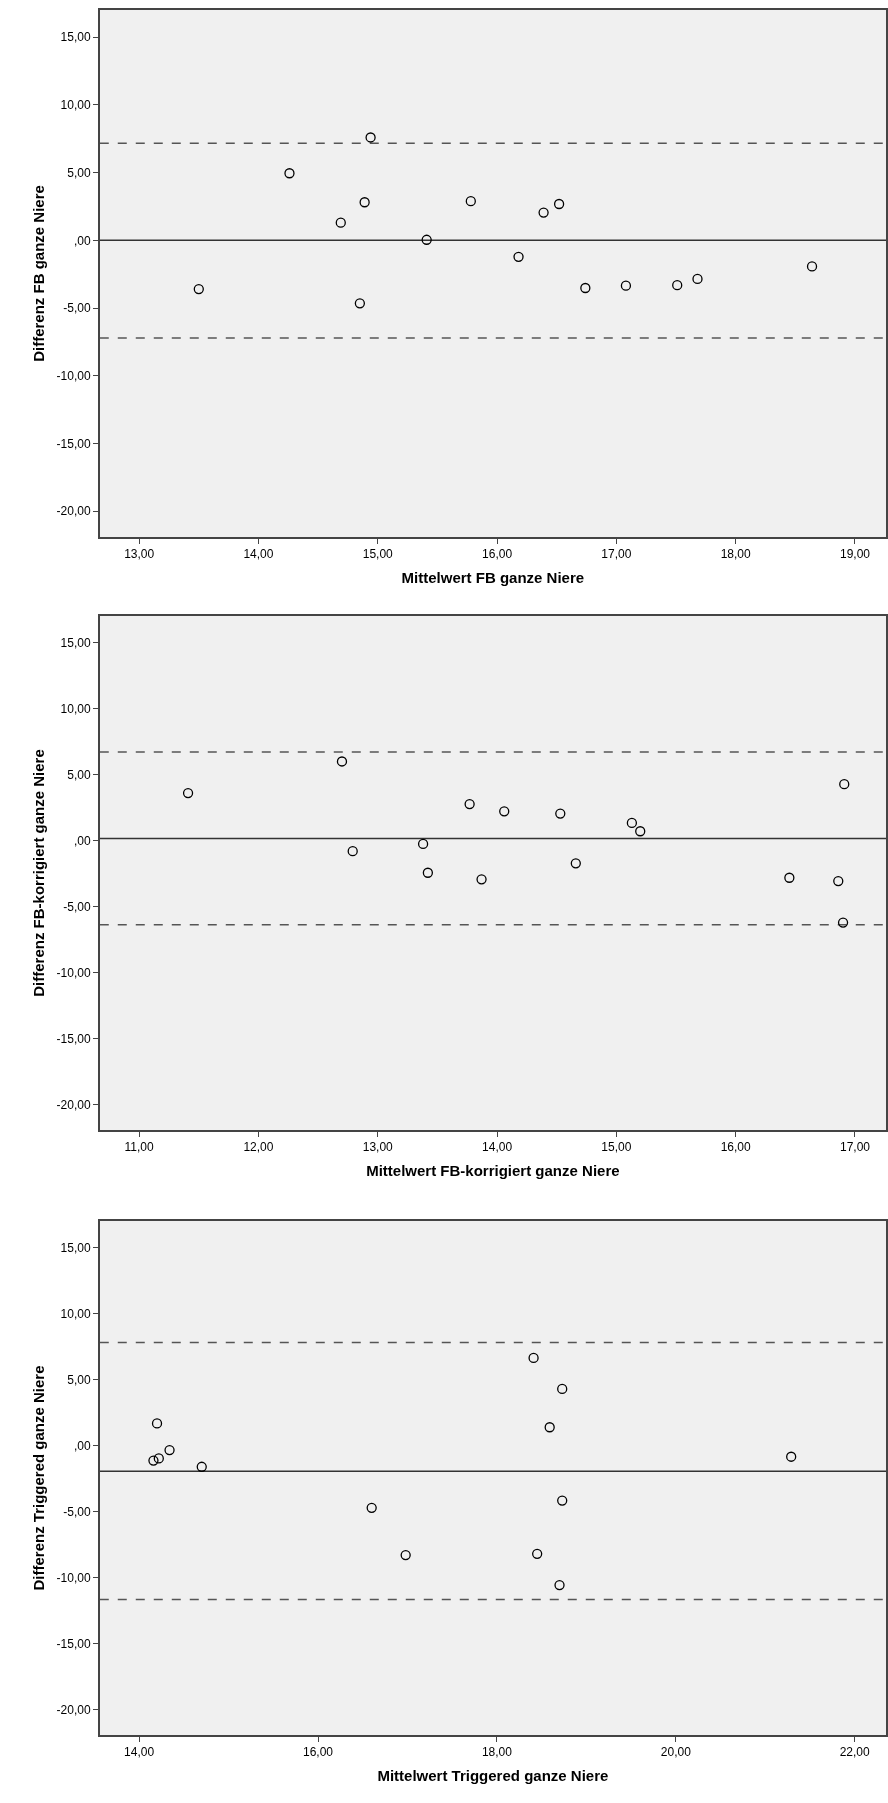 This screenshot has width=888, height=1803. Describe the element at coordinates (493, 1170) in the screenshot. I see `x-axis-title: Mittelwert FB-korrigiert ganze Niere` at that location.